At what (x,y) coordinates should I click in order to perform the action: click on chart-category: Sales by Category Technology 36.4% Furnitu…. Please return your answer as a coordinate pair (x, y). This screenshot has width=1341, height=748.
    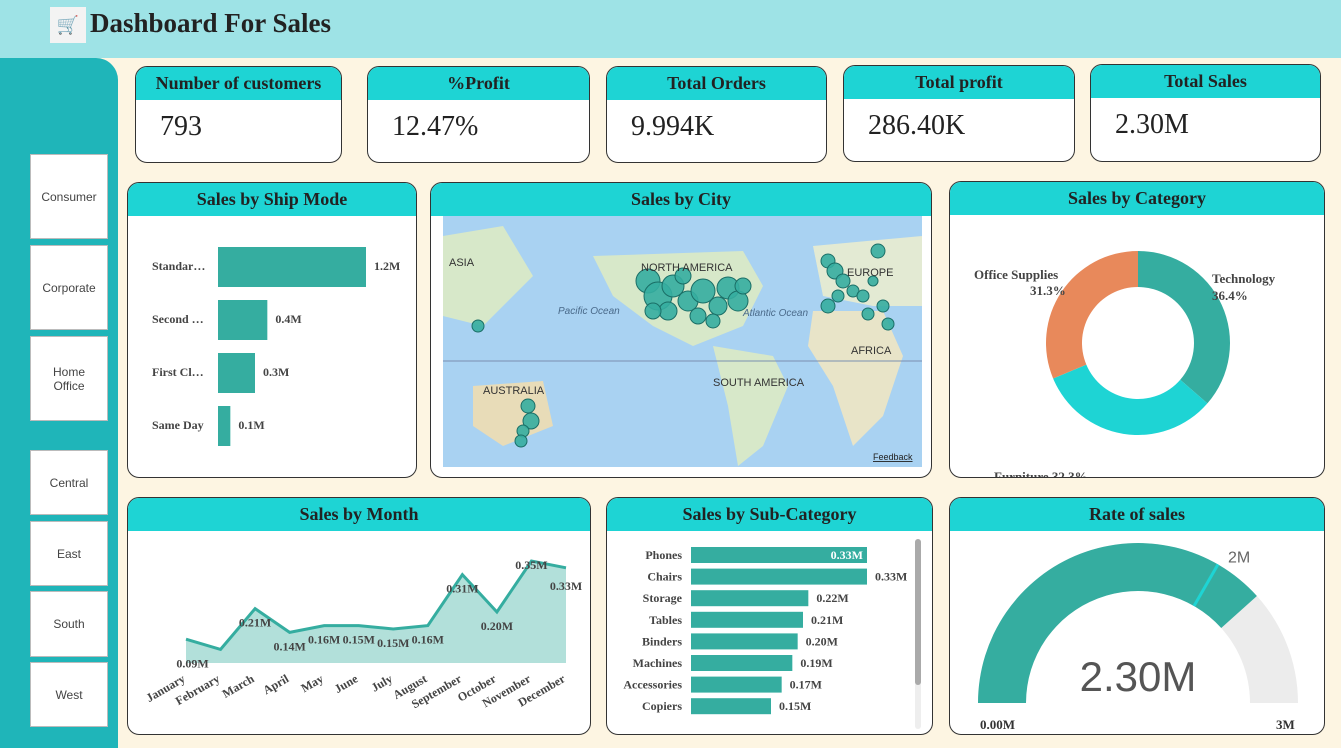
    Looking at the image, I should click on (1137, 329).